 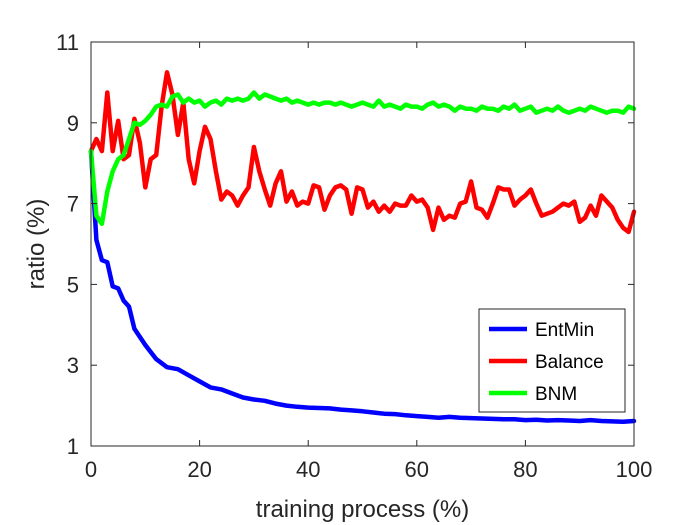 I want to click on y-tick-label: 5, so click(x=73, y=284).